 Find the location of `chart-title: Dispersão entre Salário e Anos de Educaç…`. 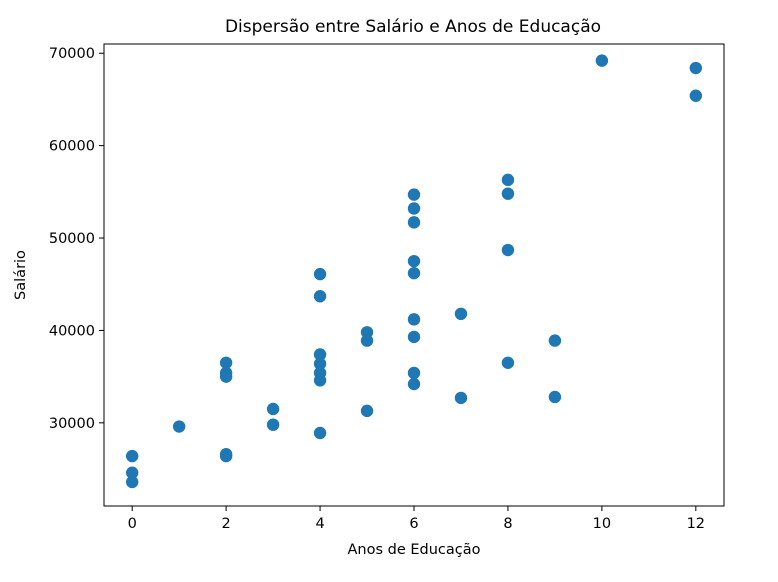

chart-title: Dispersão entre Salário e Anos de Educaç… is located at coordinates (413, 27).